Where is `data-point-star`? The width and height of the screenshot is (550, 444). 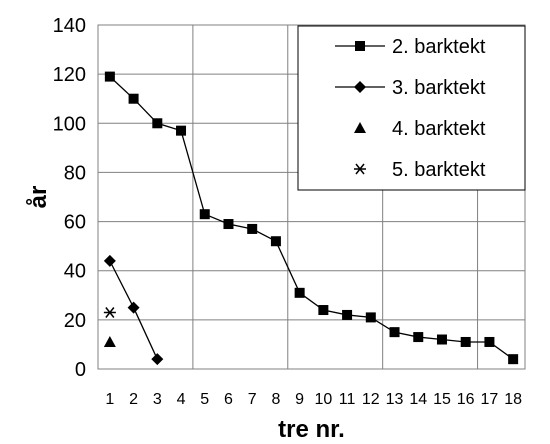 data-point-star is located at coordinates (109, 312).